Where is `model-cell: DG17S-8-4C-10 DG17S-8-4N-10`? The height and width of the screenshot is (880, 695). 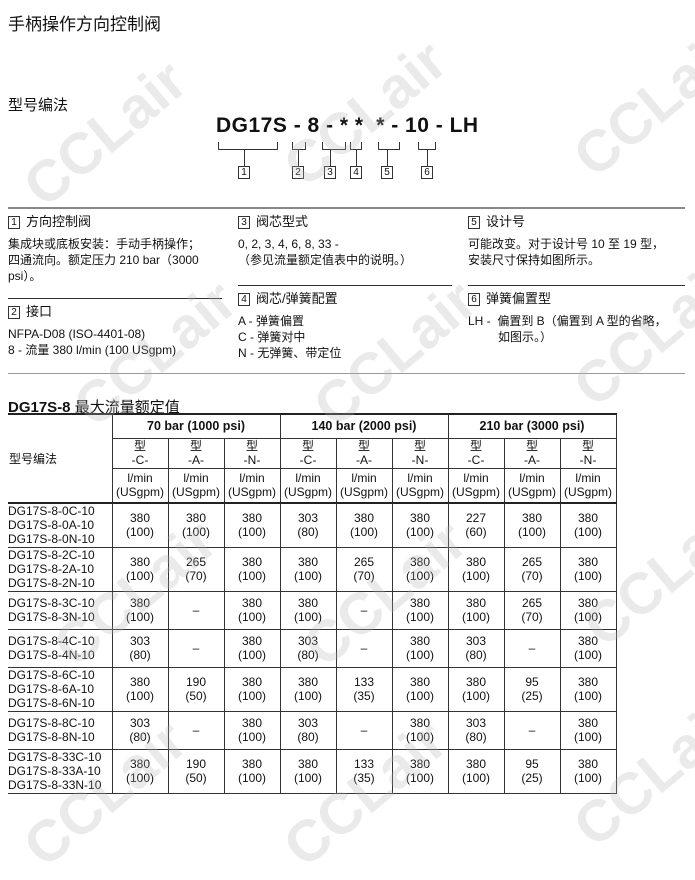 model-cell: DG17S-8-4C-10 DG17S-8-4N-10 is located at coordinates (60, 648).